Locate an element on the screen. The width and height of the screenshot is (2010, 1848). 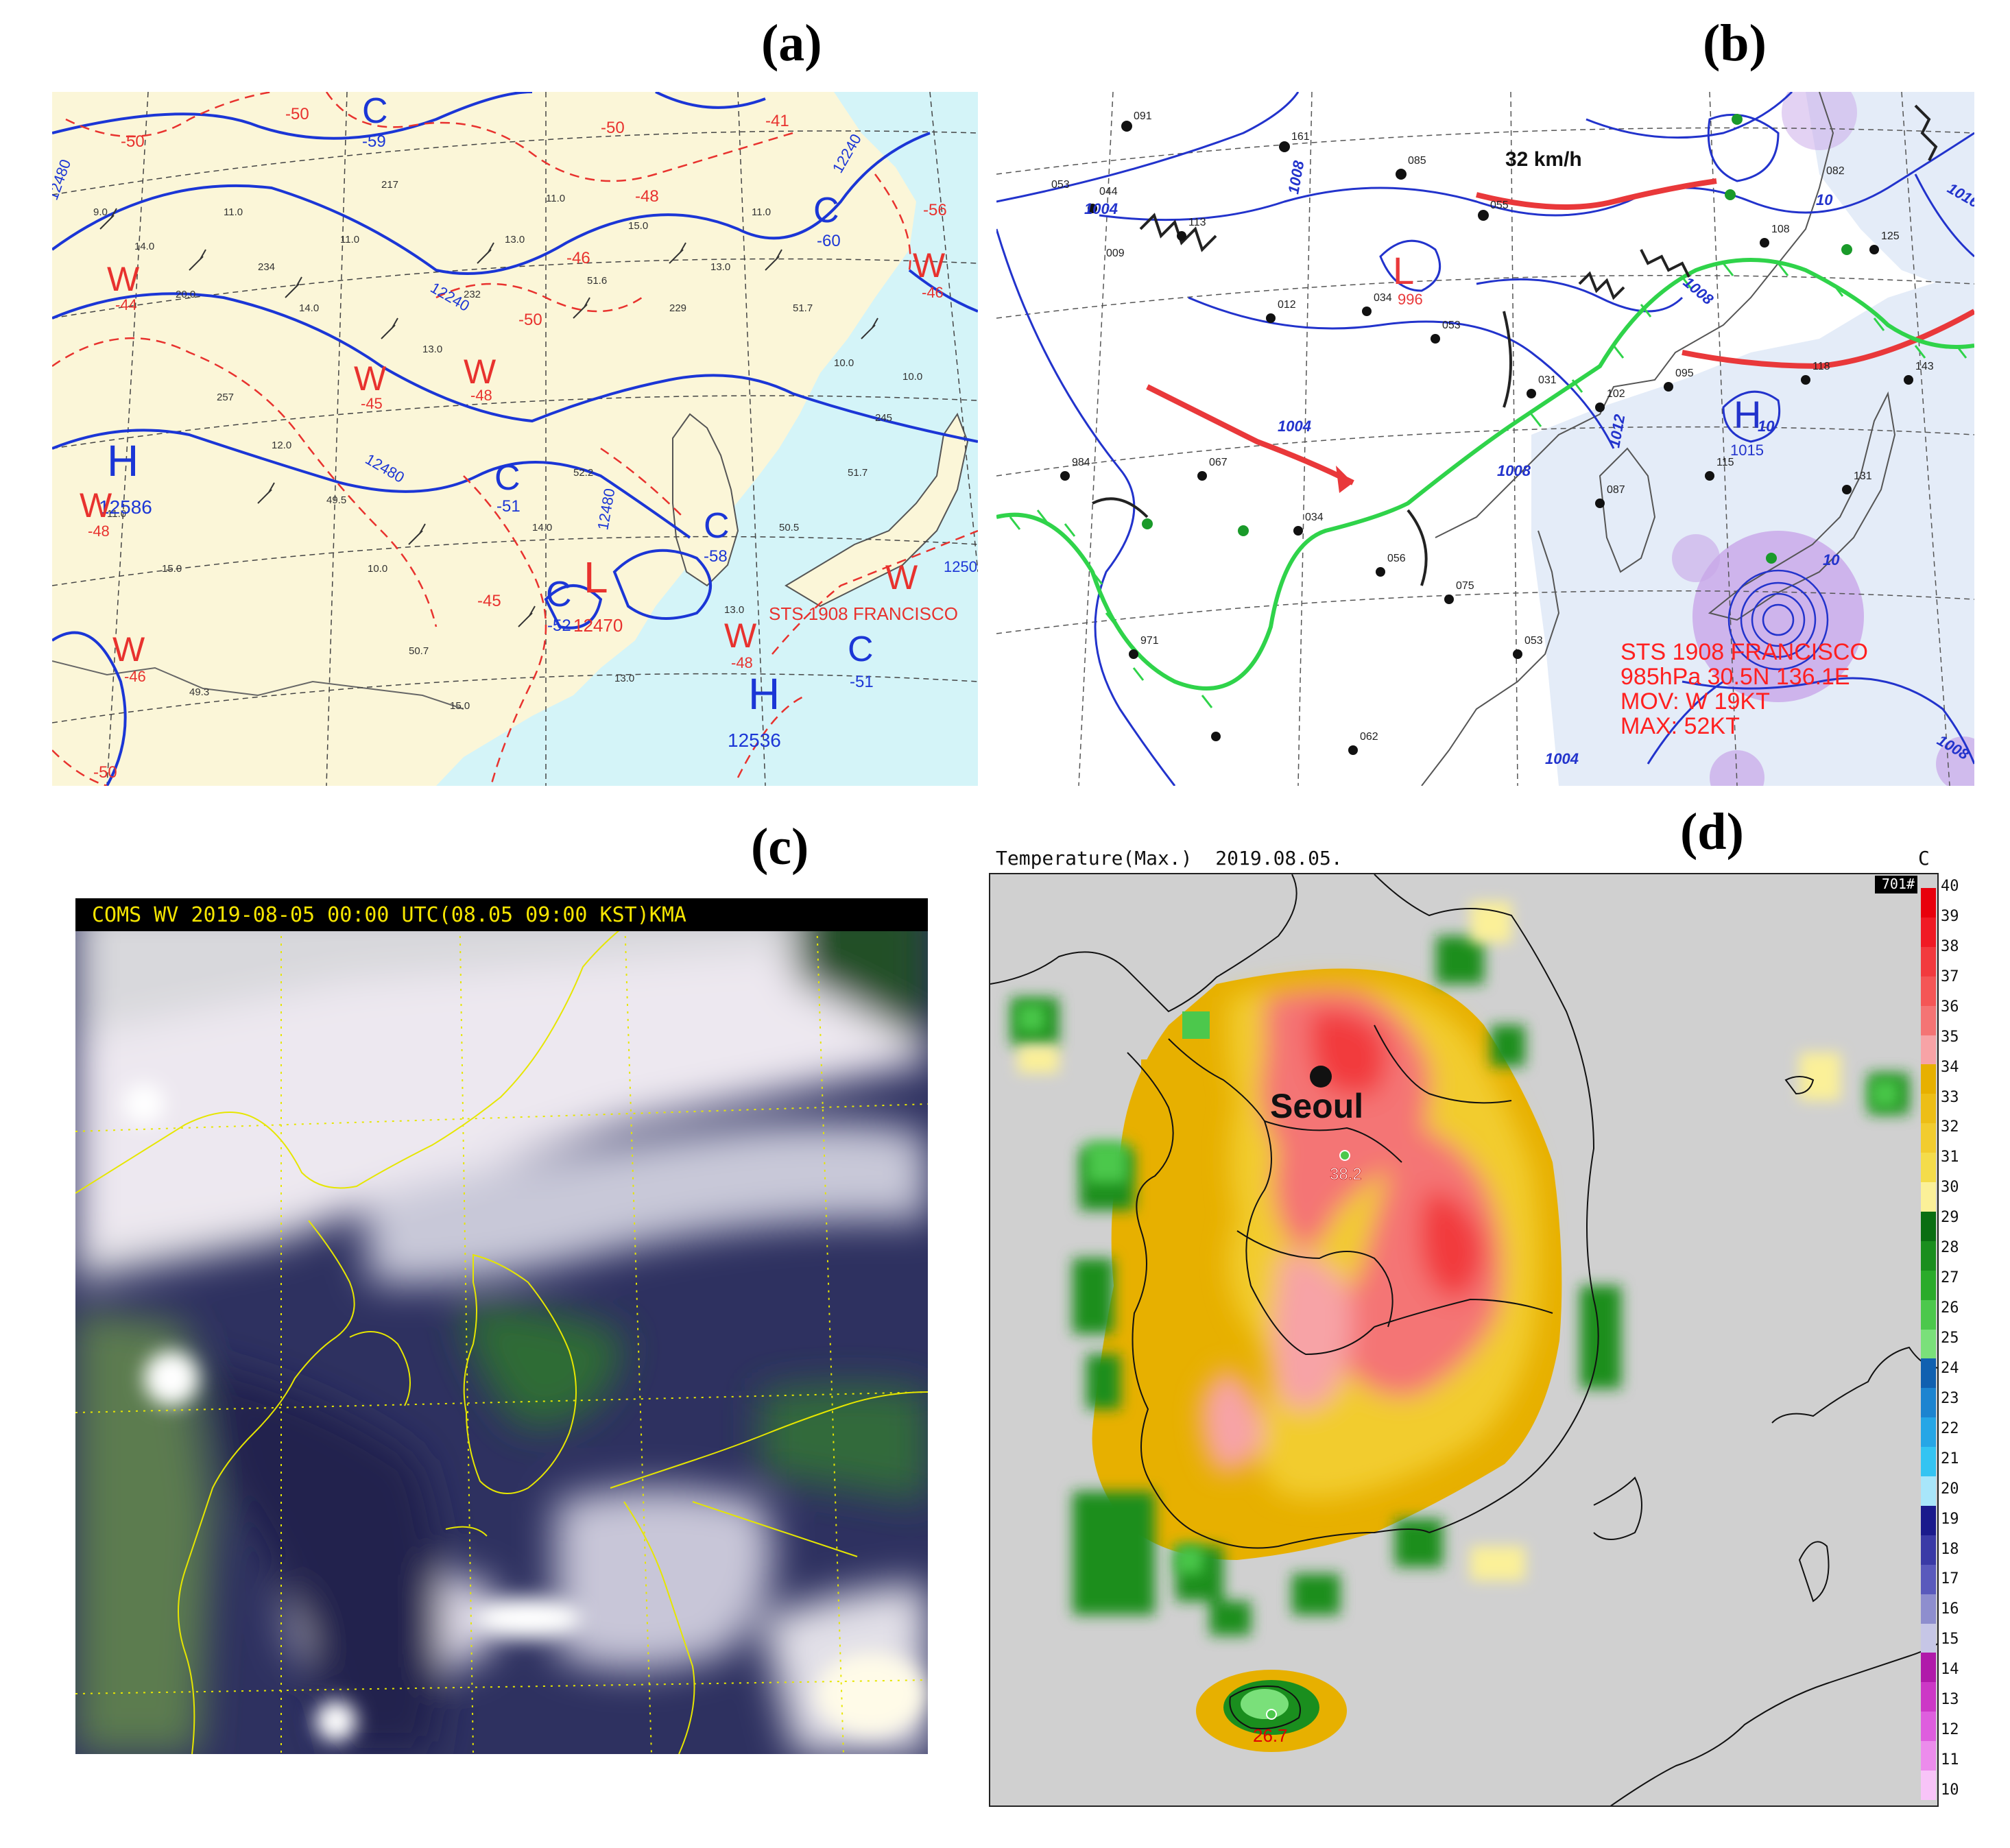
svg-text: 161 is located at coordinates (1300, 137).